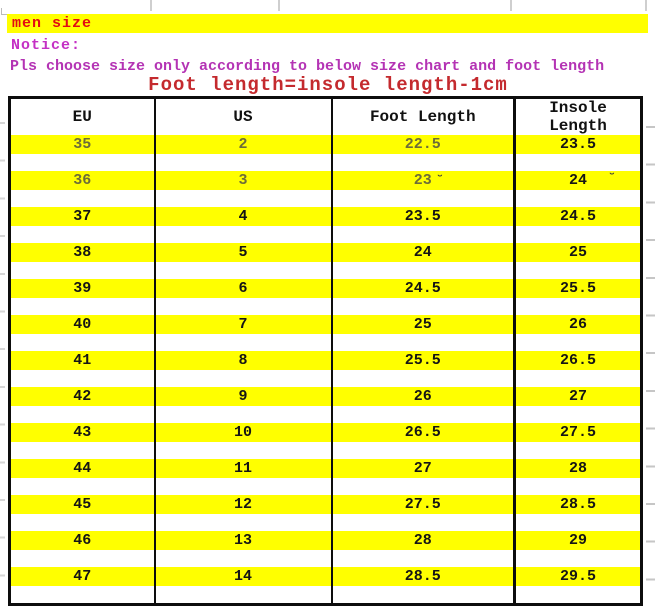  Describe the element at coordinates (422, 369) in the screenshot. I see `cell-foot: 25.5` at that location.